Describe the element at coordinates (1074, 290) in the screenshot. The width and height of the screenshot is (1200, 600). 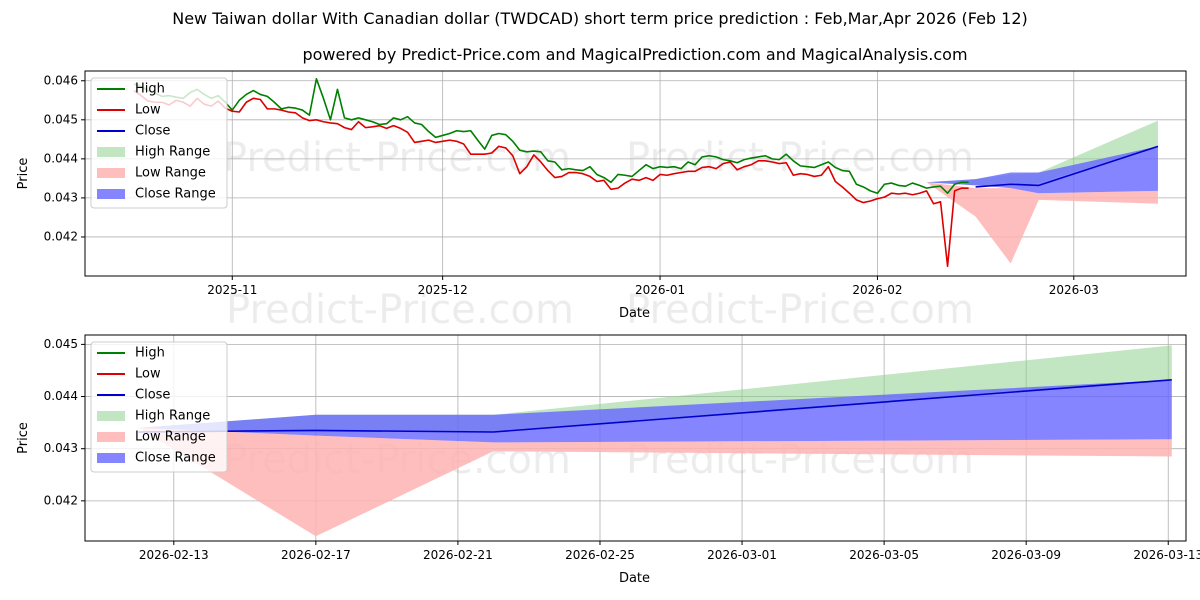
I see `x-tick-label: 2026-03` at that location.